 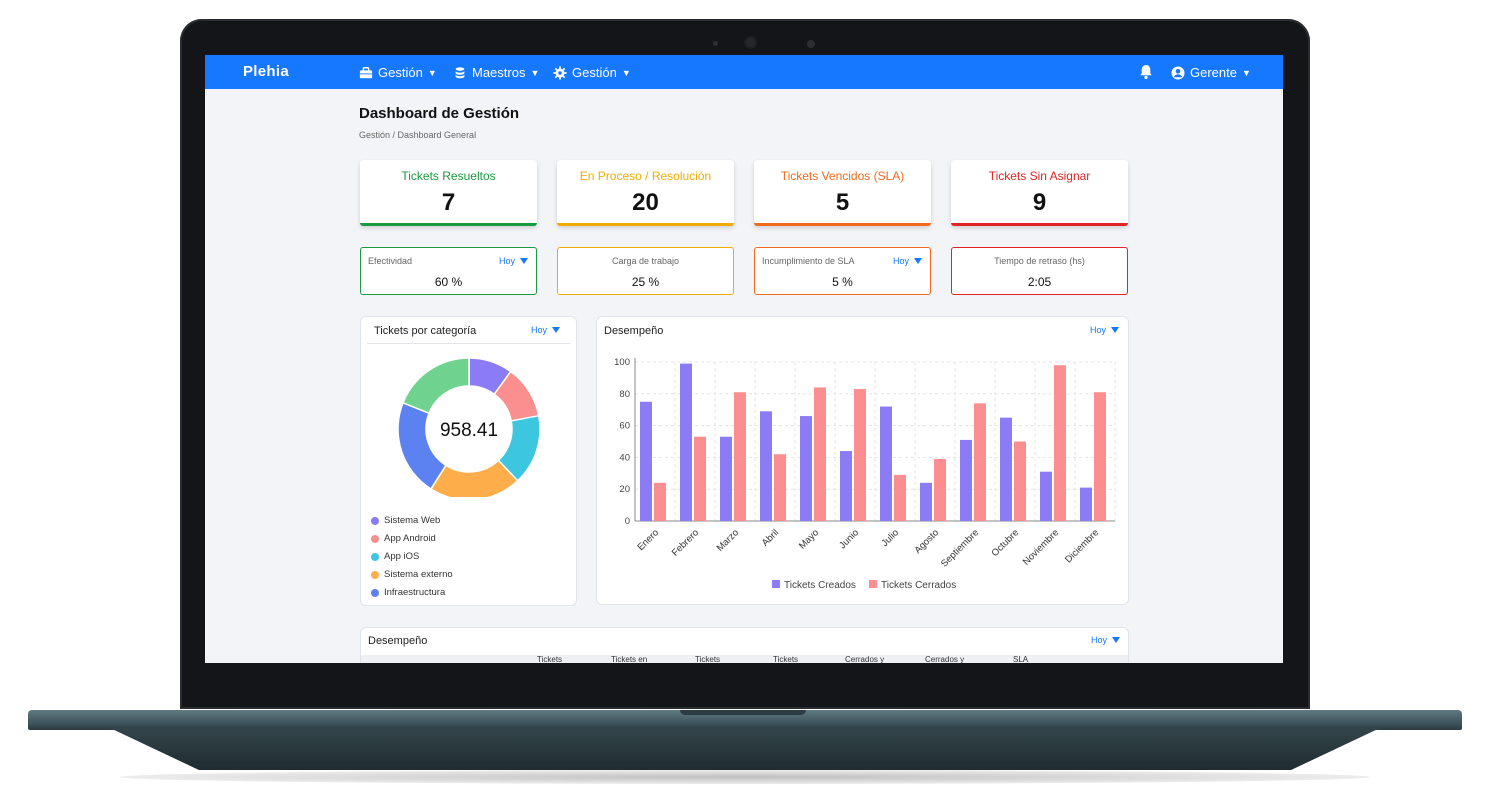 I want to click on nav-gestion-menu: Gestión ▼, so click(x=398, y=72).